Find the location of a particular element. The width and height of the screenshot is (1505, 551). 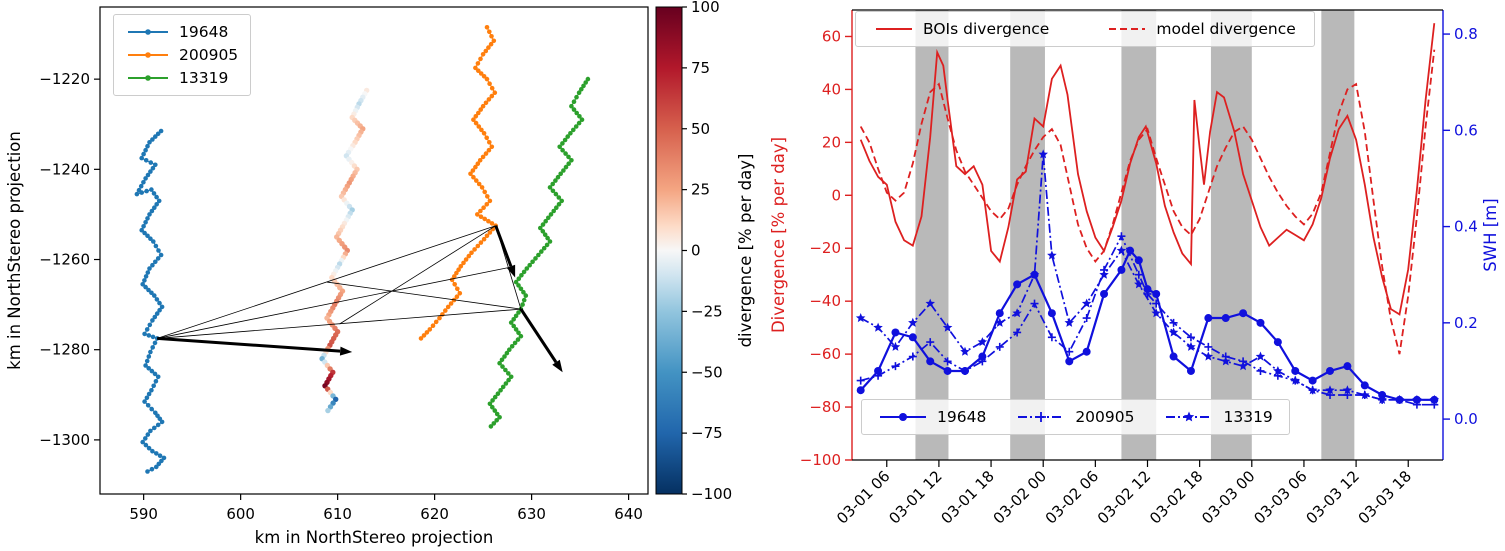

x-axis-label: km in NorthStereo projection is located at coordinates (374, 537).